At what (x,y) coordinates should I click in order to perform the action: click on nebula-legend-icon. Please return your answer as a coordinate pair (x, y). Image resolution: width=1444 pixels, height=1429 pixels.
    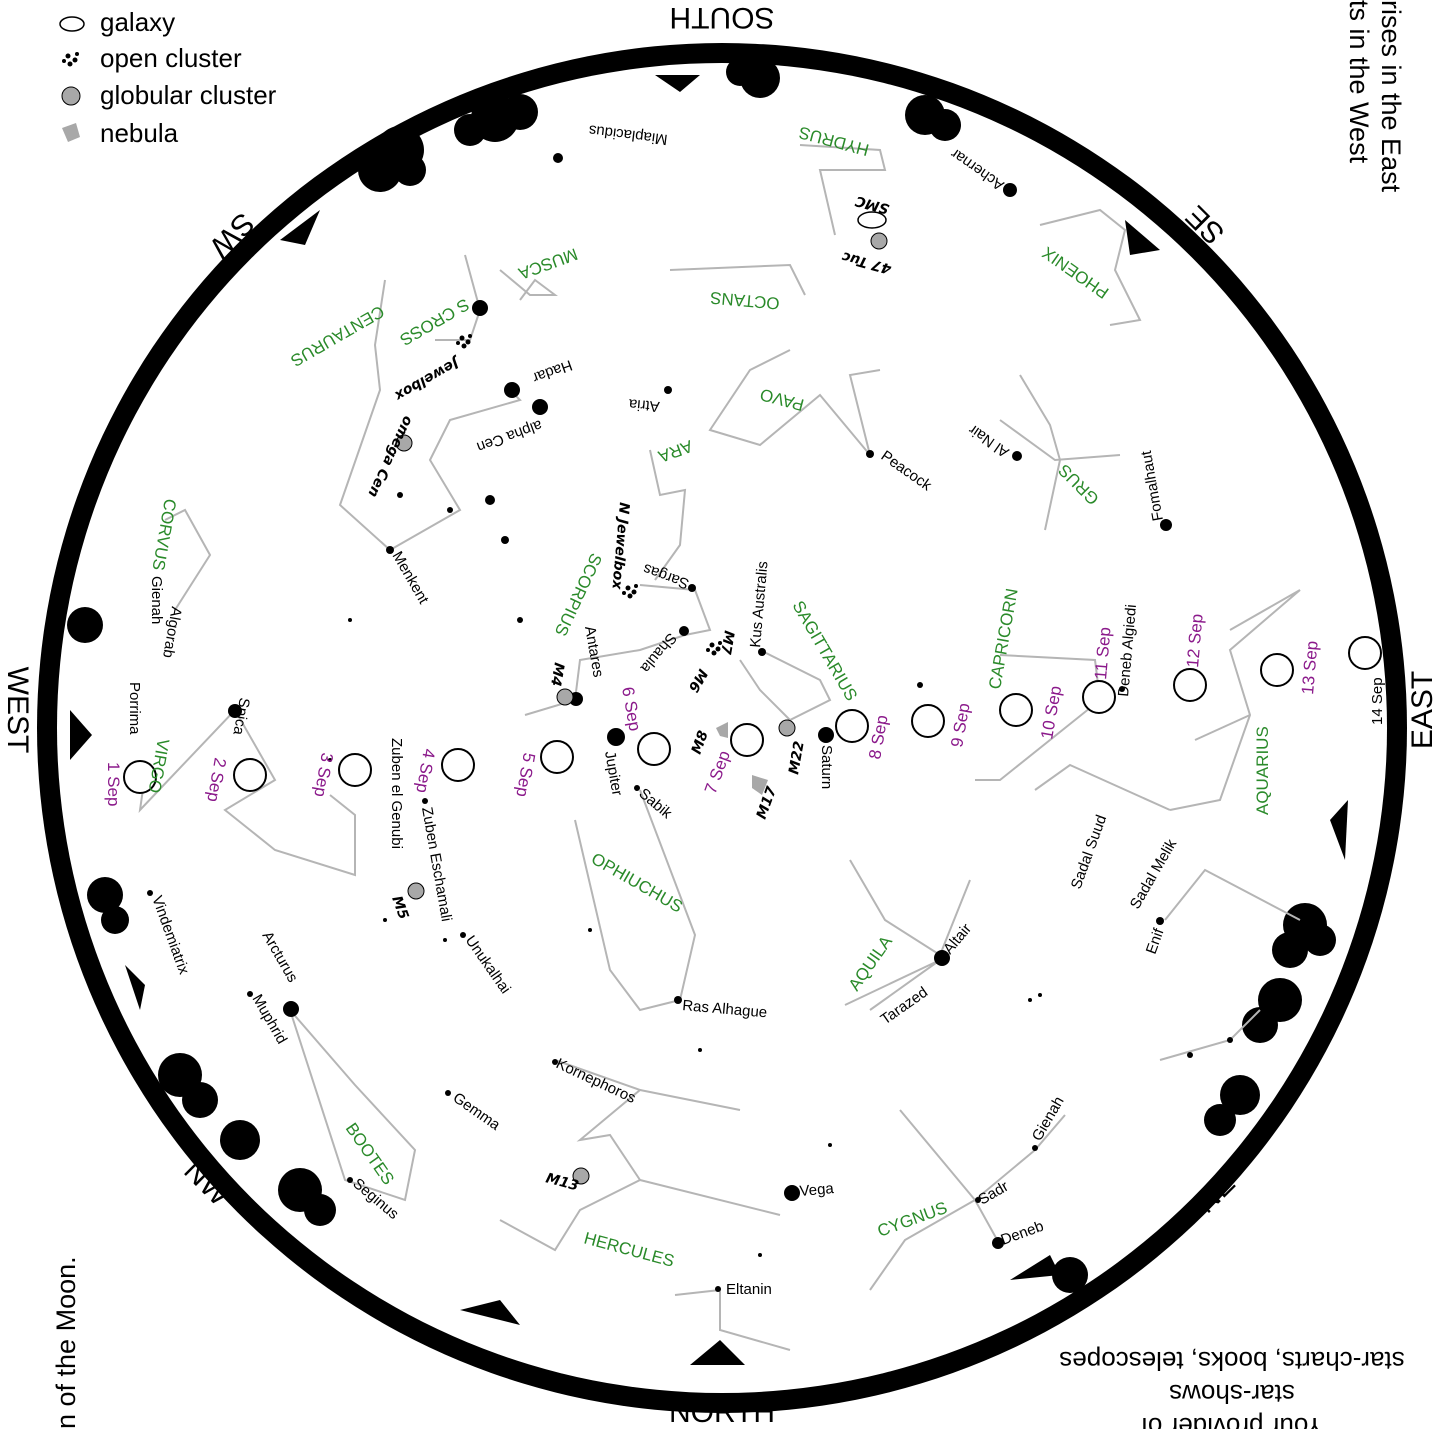
    Looking at the image, I should click on (71, 132).